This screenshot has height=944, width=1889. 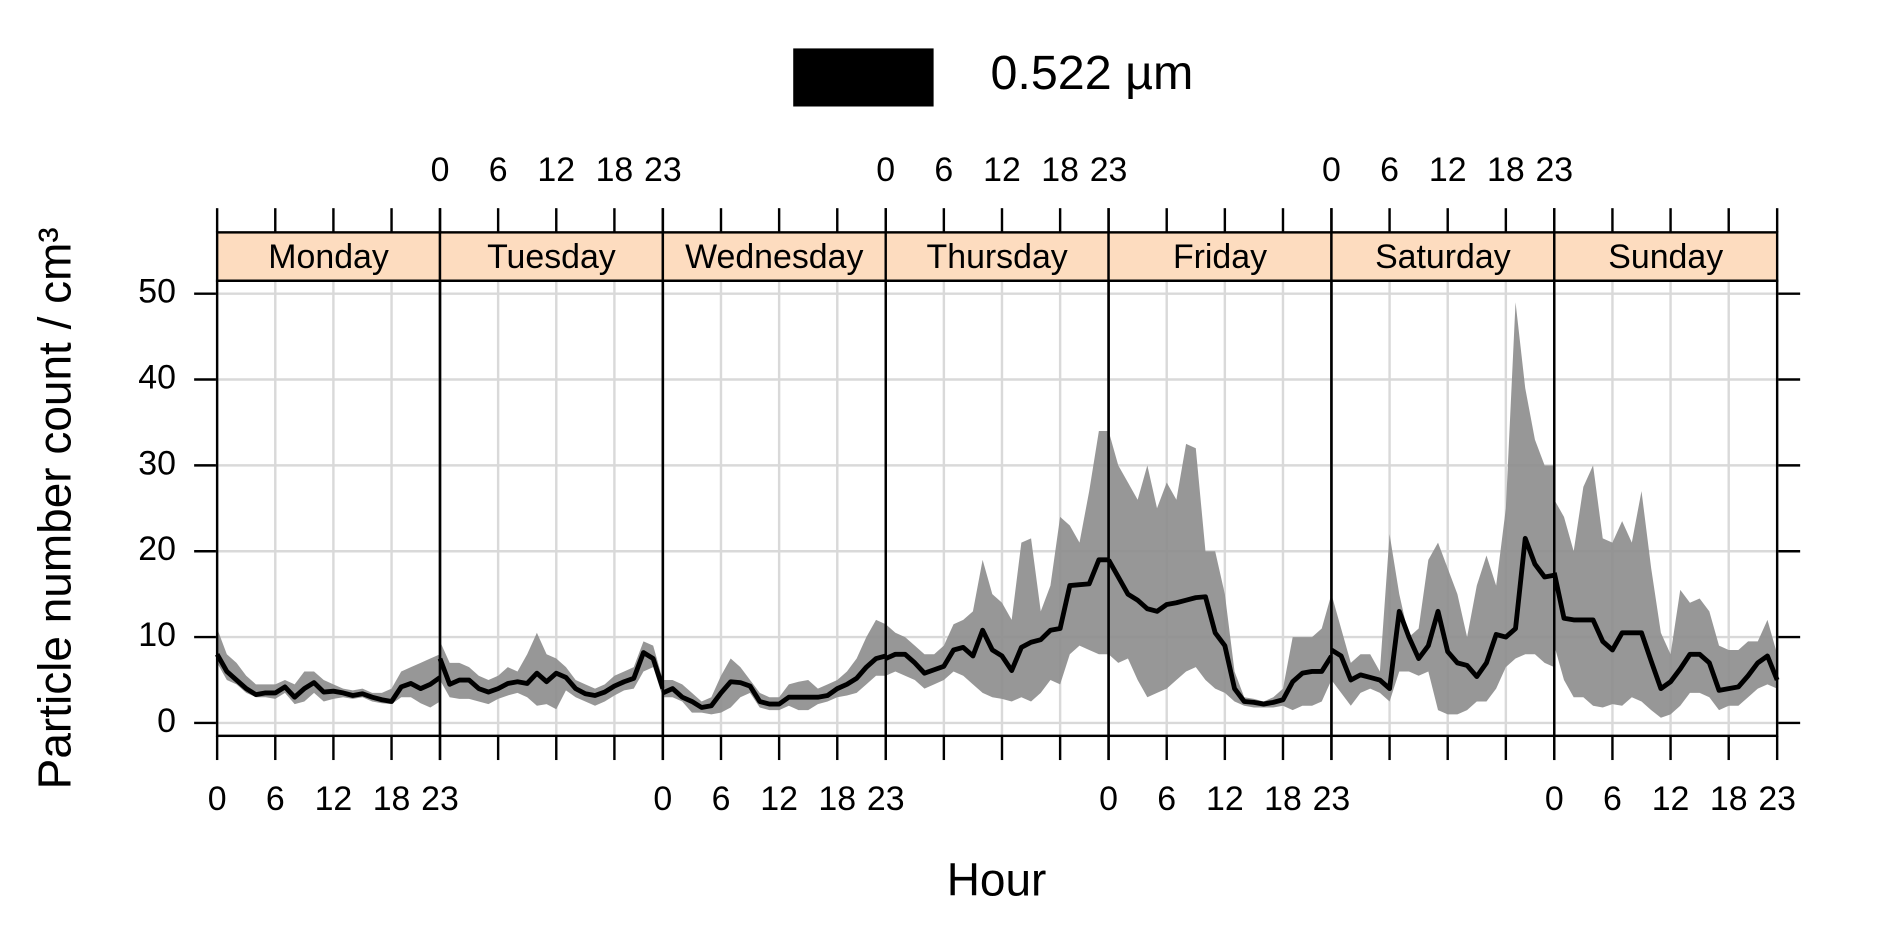 I want to click on y-tick-label: 50, so click(x=157, y=292).